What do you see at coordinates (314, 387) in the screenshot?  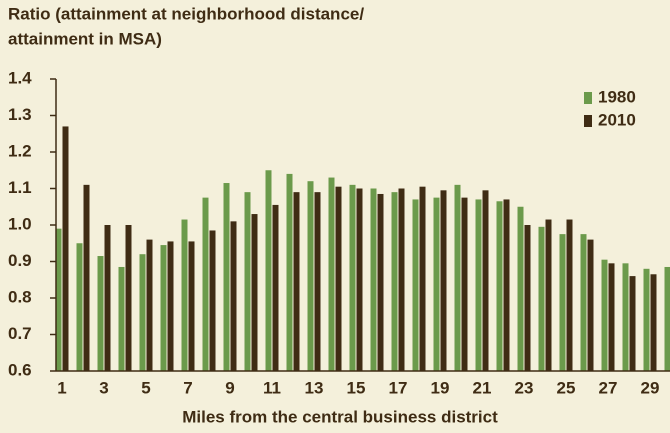 I see `x-tick-label: 13` at bounding box center [314, 387].